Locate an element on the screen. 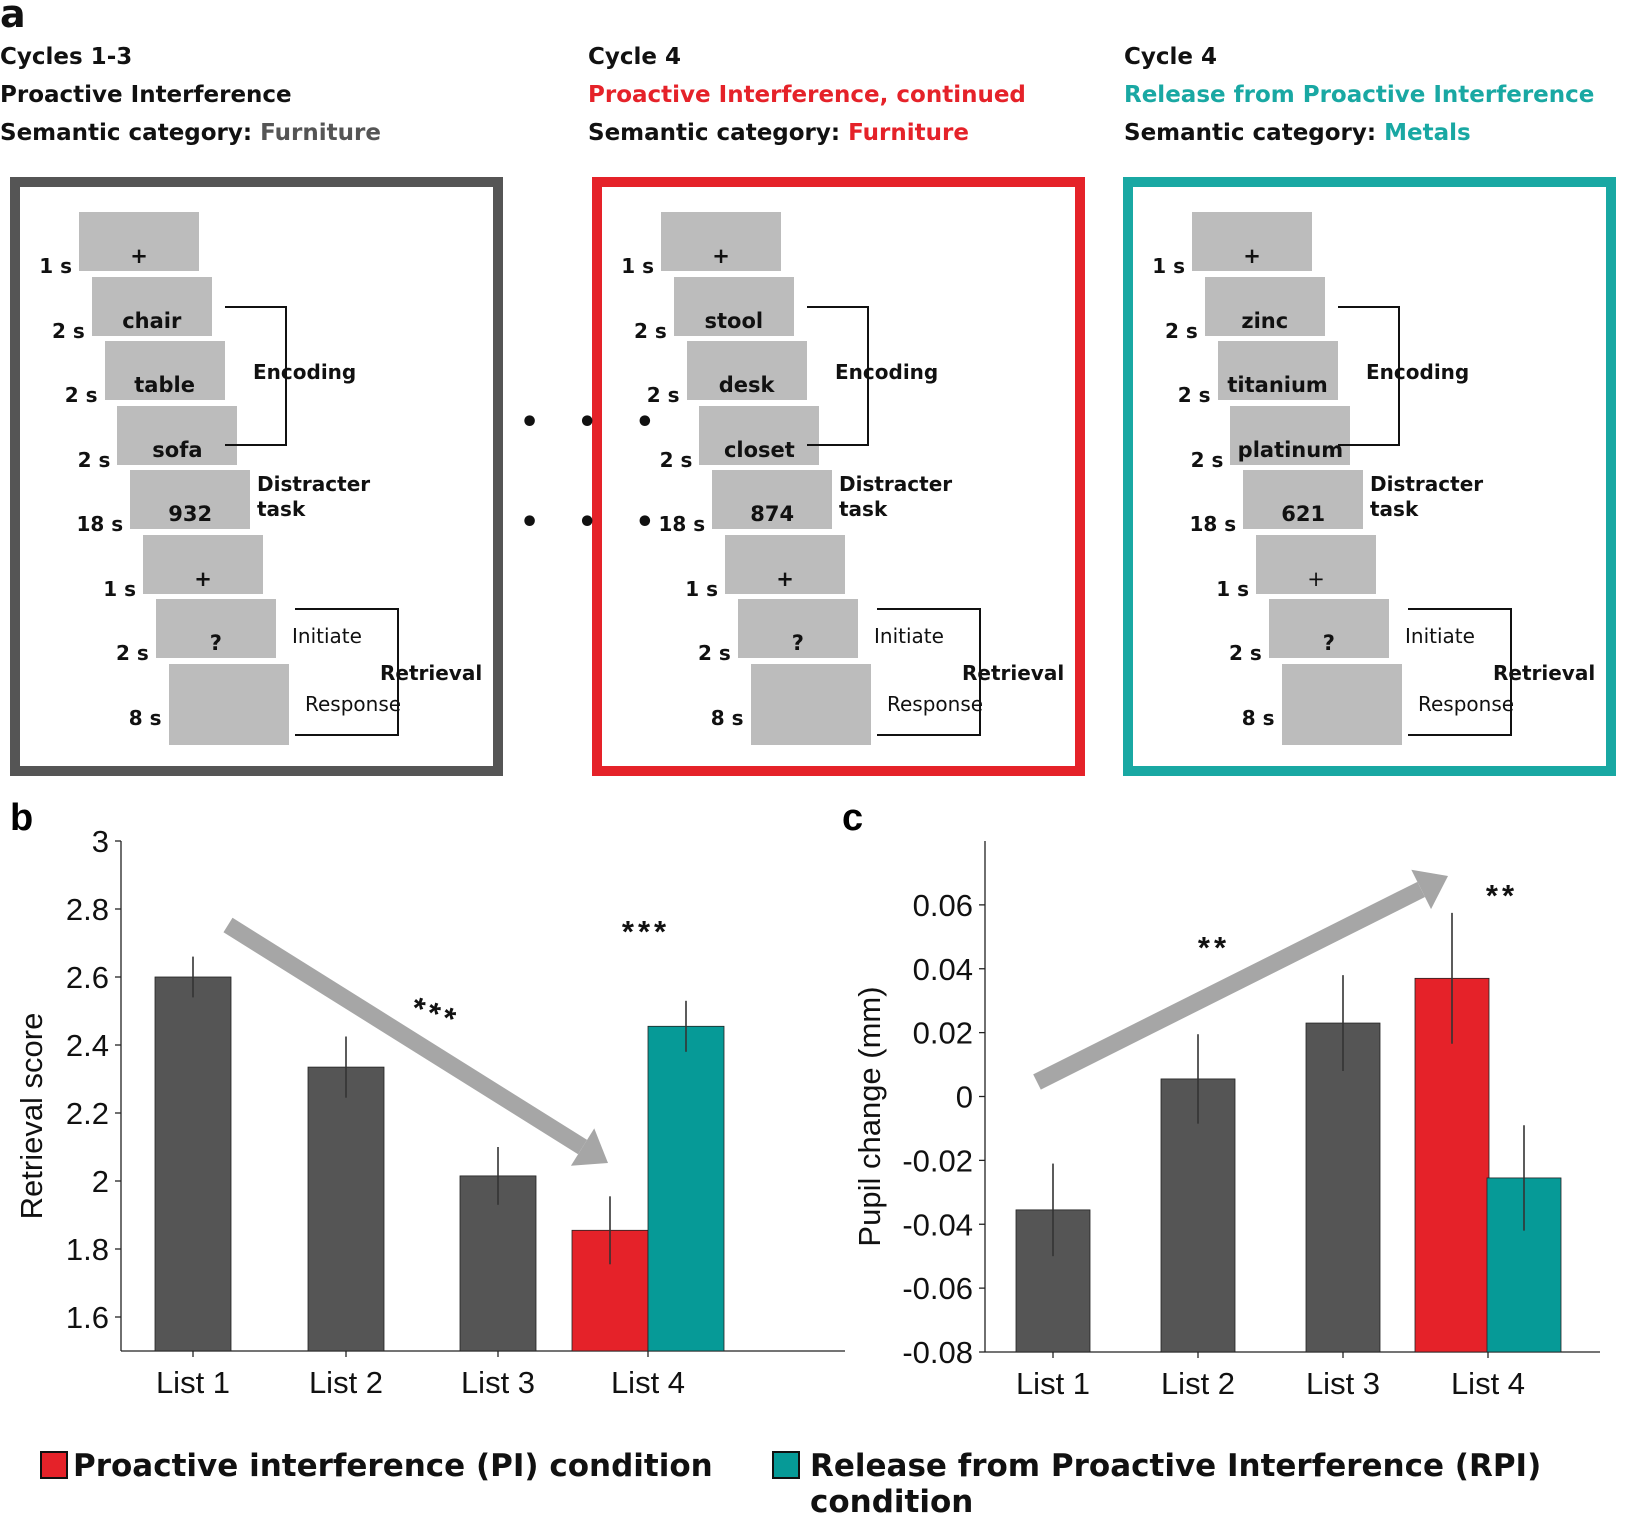 Image resolution: width=1650 pixels, height=1520 pixels. duration-label: 18 s is located at coordinates (1213, 524).